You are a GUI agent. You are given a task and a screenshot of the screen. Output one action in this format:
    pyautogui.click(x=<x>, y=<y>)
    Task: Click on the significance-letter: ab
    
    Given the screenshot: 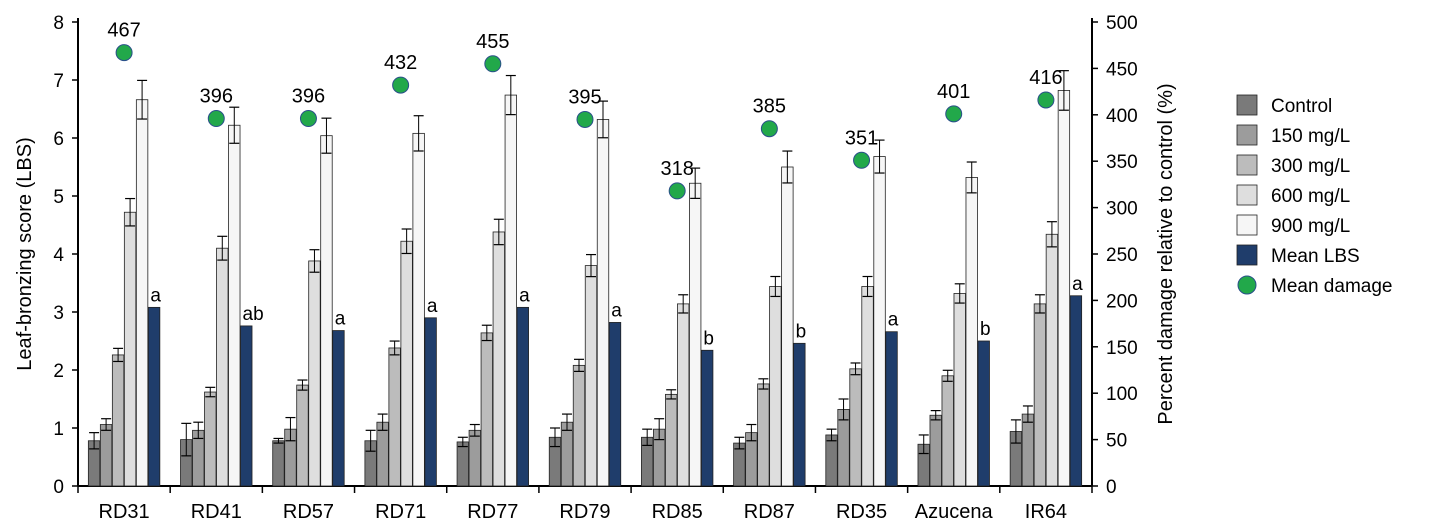 What is the action you would take?
    pyautogui.click(x=253, y=314)
    